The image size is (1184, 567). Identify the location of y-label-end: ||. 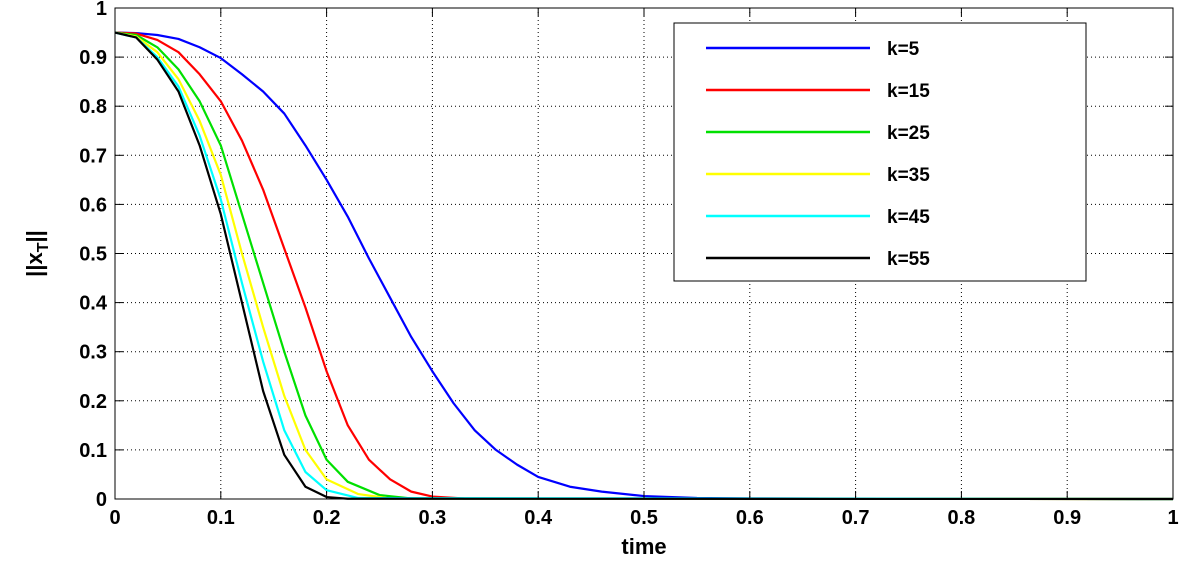
(34, 236).